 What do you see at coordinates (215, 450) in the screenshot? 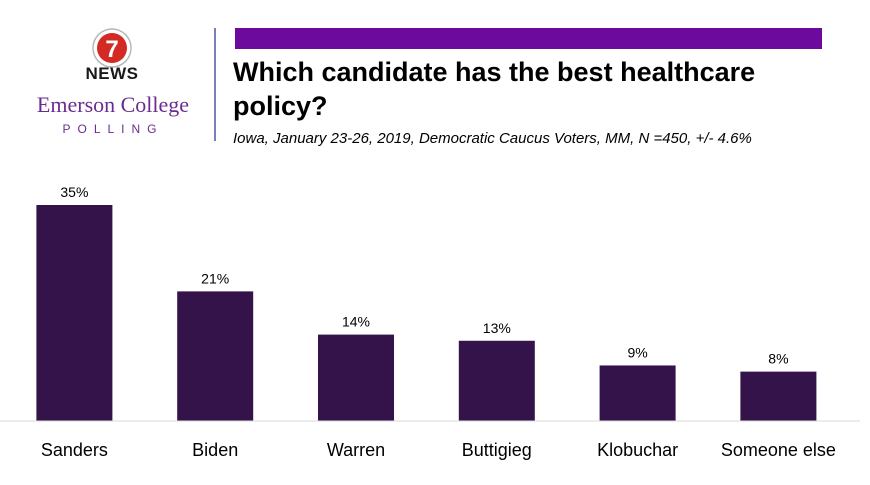
I see `category-label-biden: Biden` at bounding box center [215, 450].